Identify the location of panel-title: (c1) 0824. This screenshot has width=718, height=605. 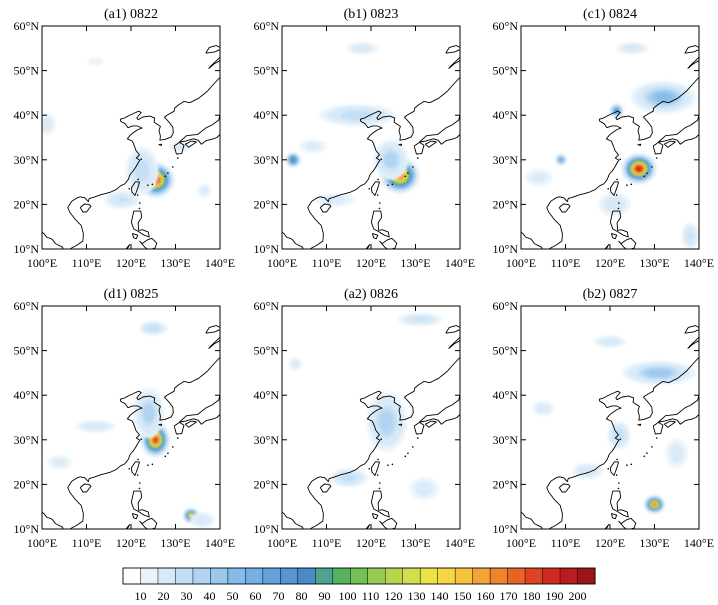
(610, 14).